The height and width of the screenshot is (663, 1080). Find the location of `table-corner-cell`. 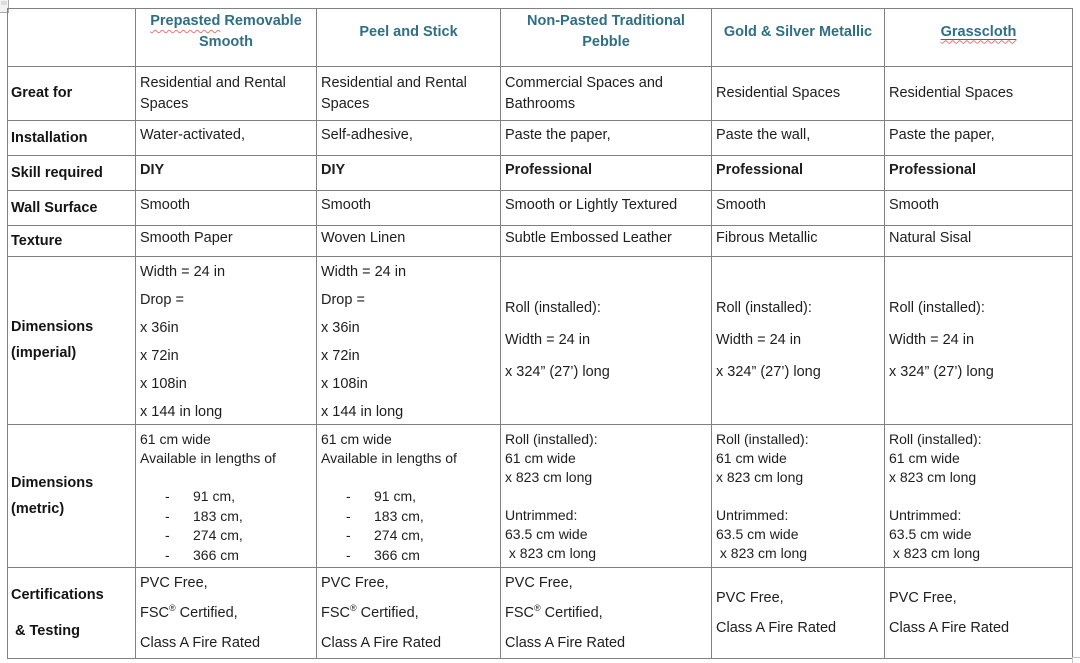

table-corner-cell is located at coordinates (71, 37).